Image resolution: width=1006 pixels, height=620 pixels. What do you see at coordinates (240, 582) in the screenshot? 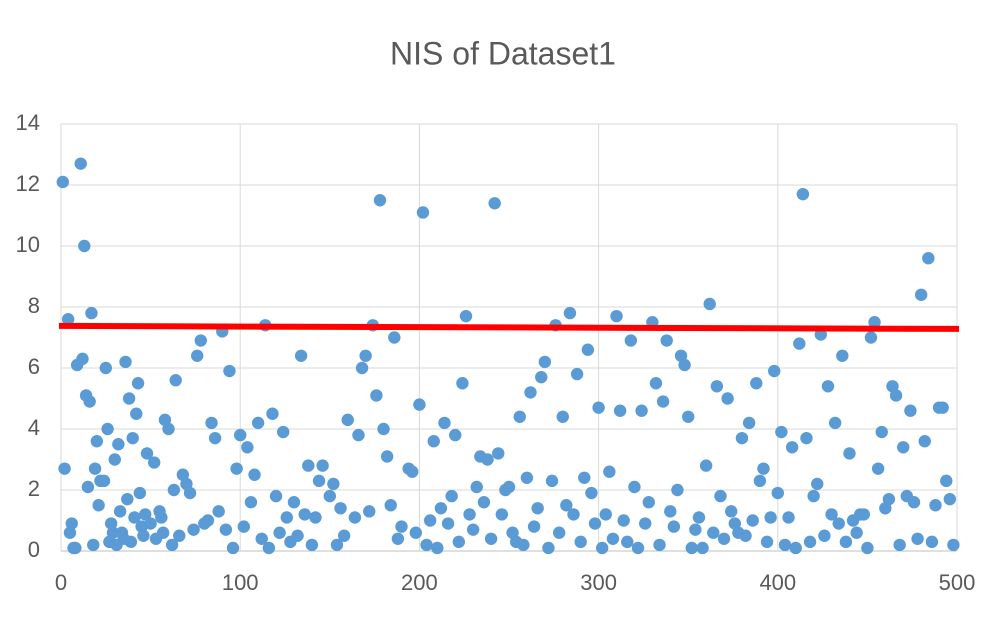
I see `x-tick-label: 100` at bounding box center [240, 582].